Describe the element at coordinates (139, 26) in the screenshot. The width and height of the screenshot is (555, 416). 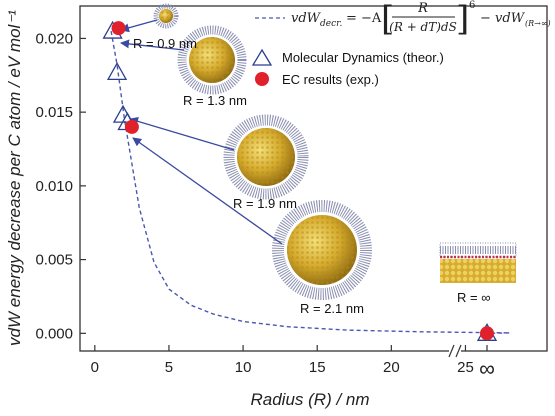
I see `arrow-0-9nm` at that location.